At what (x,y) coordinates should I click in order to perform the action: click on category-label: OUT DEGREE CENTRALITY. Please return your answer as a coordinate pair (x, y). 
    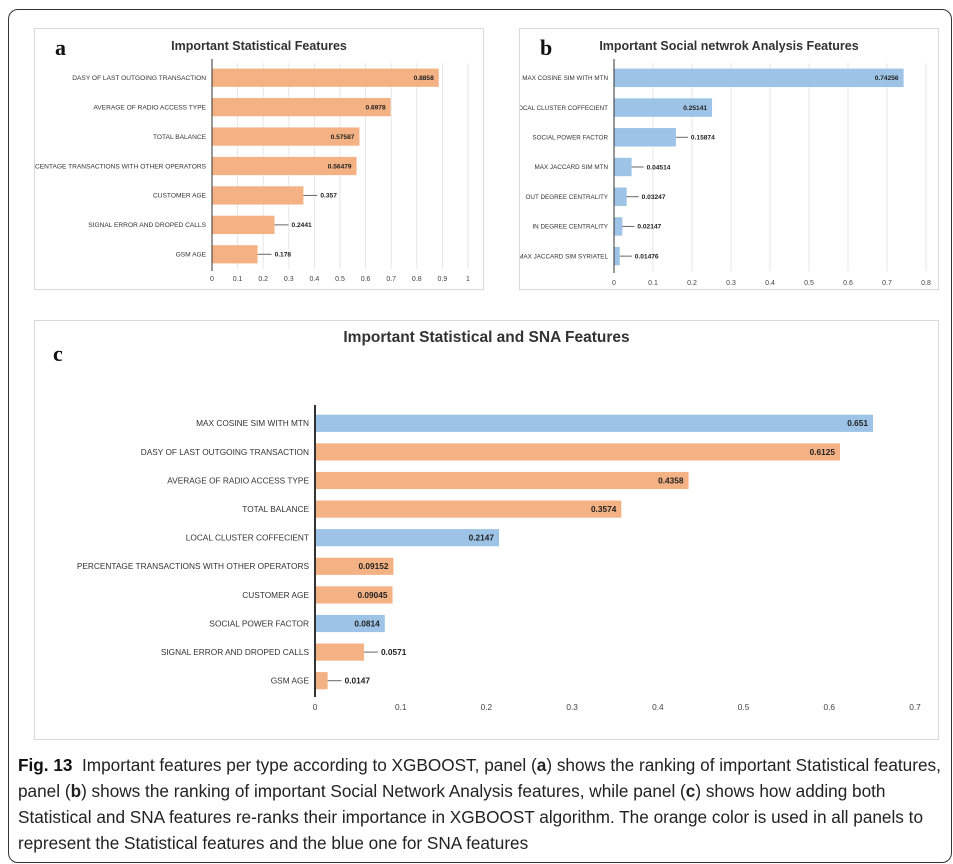
    Looking at the image, I should click on (567, 197).